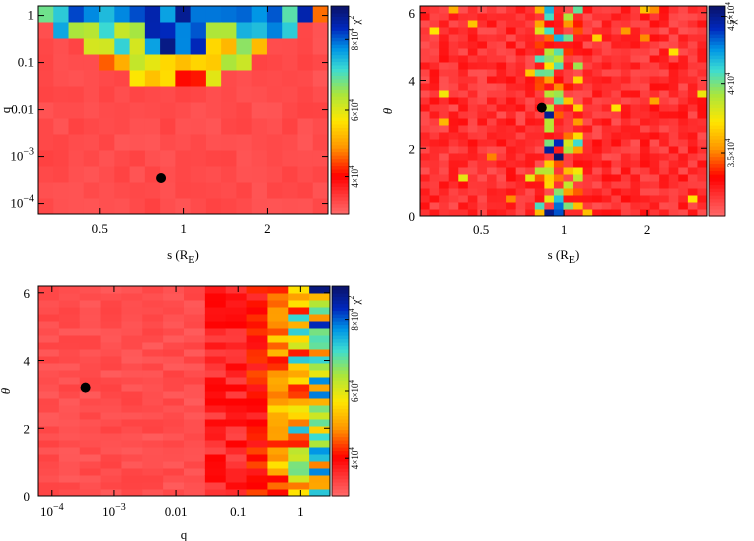 This screenshot has width=754, height=541. Describe the element at coordinates (26, 62) in the screenshot. I see `y-tick-label: 0.1` at that location.